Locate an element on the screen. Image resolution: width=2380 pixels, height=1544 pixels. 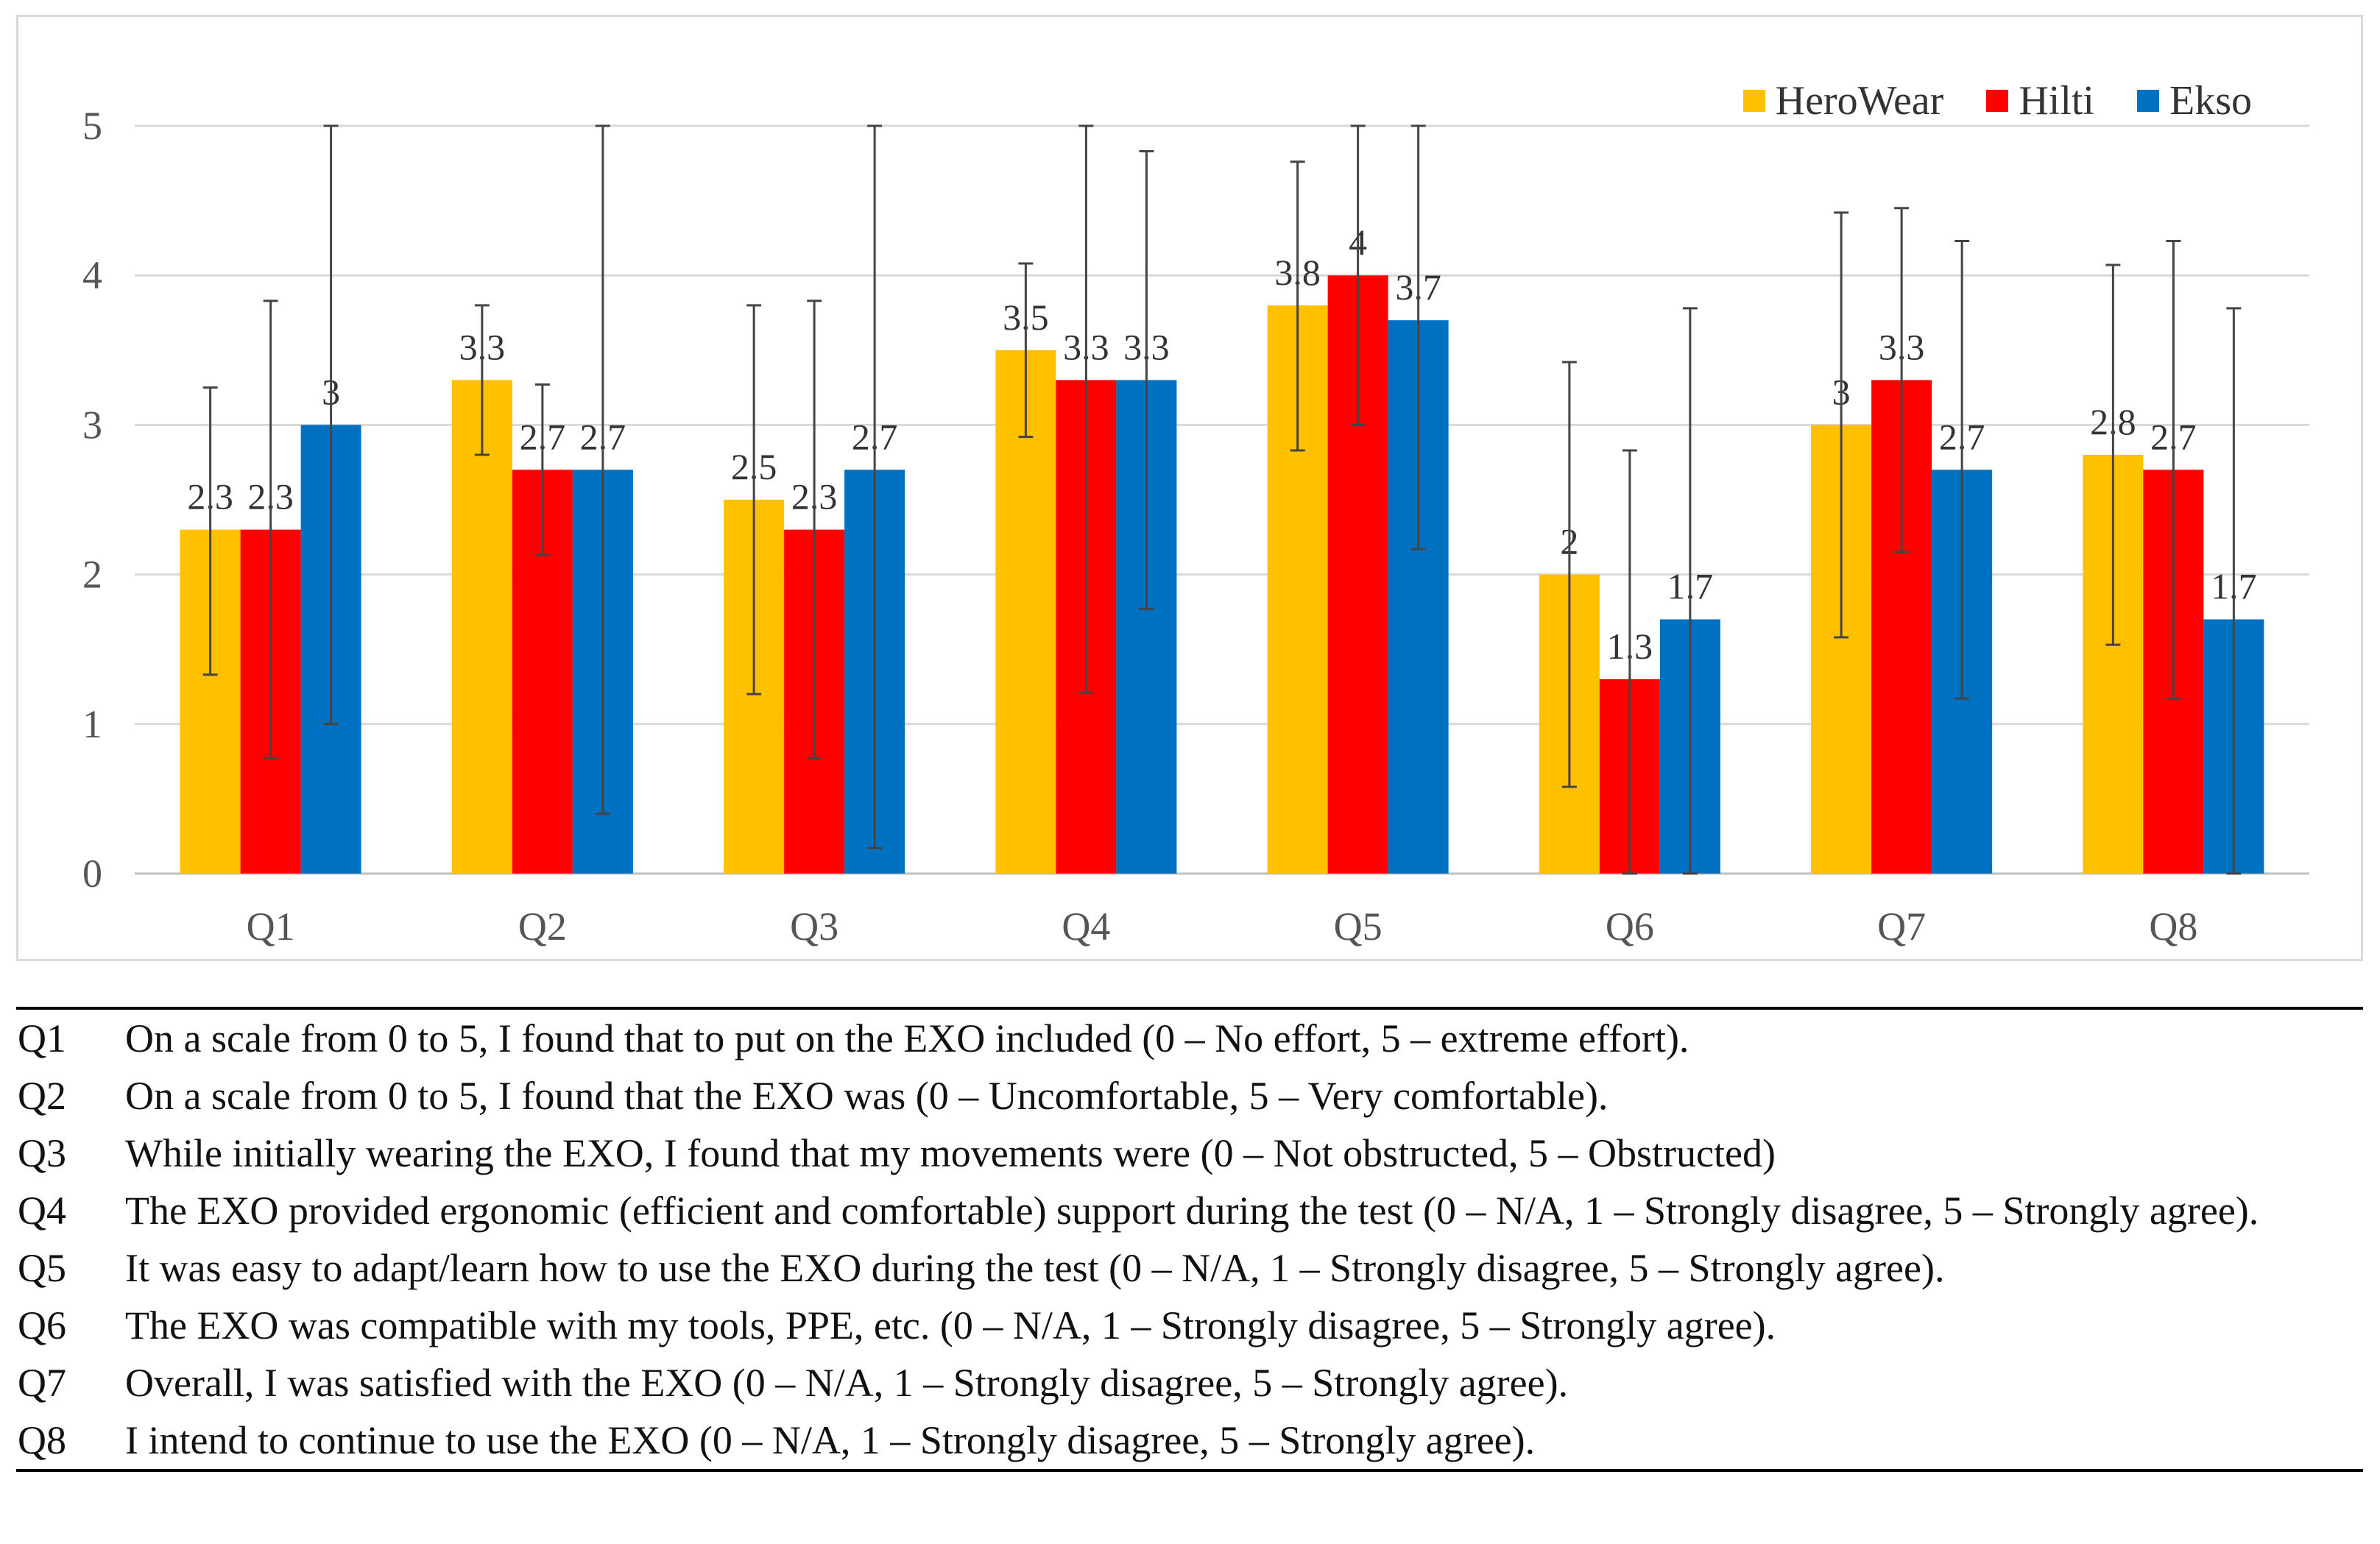
legend-label-hilti: Hilti is located at coordinates (2056, 101).